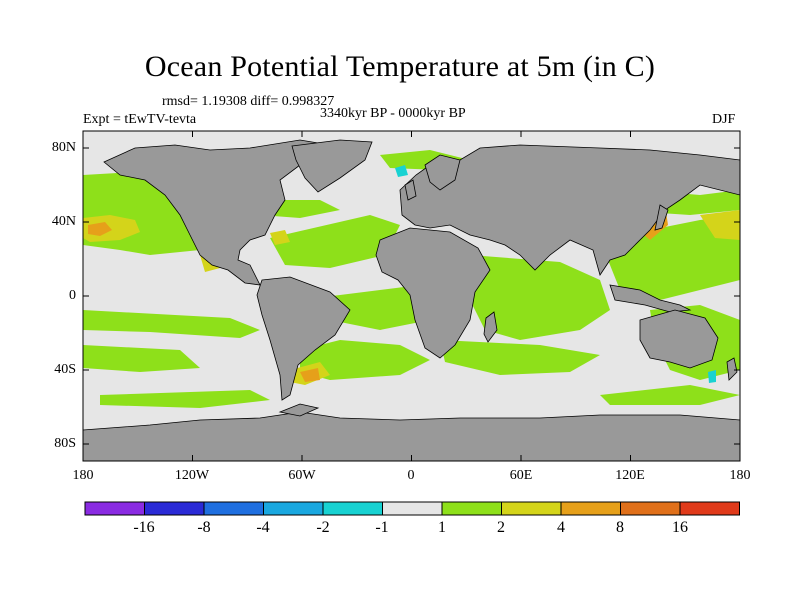 The height and width of the screenshot is (600, 800). What do you see at coordinates (65, 443) in the screenshot?
I see `lat-label-80s: 80S` at bounding box center [65, 443].